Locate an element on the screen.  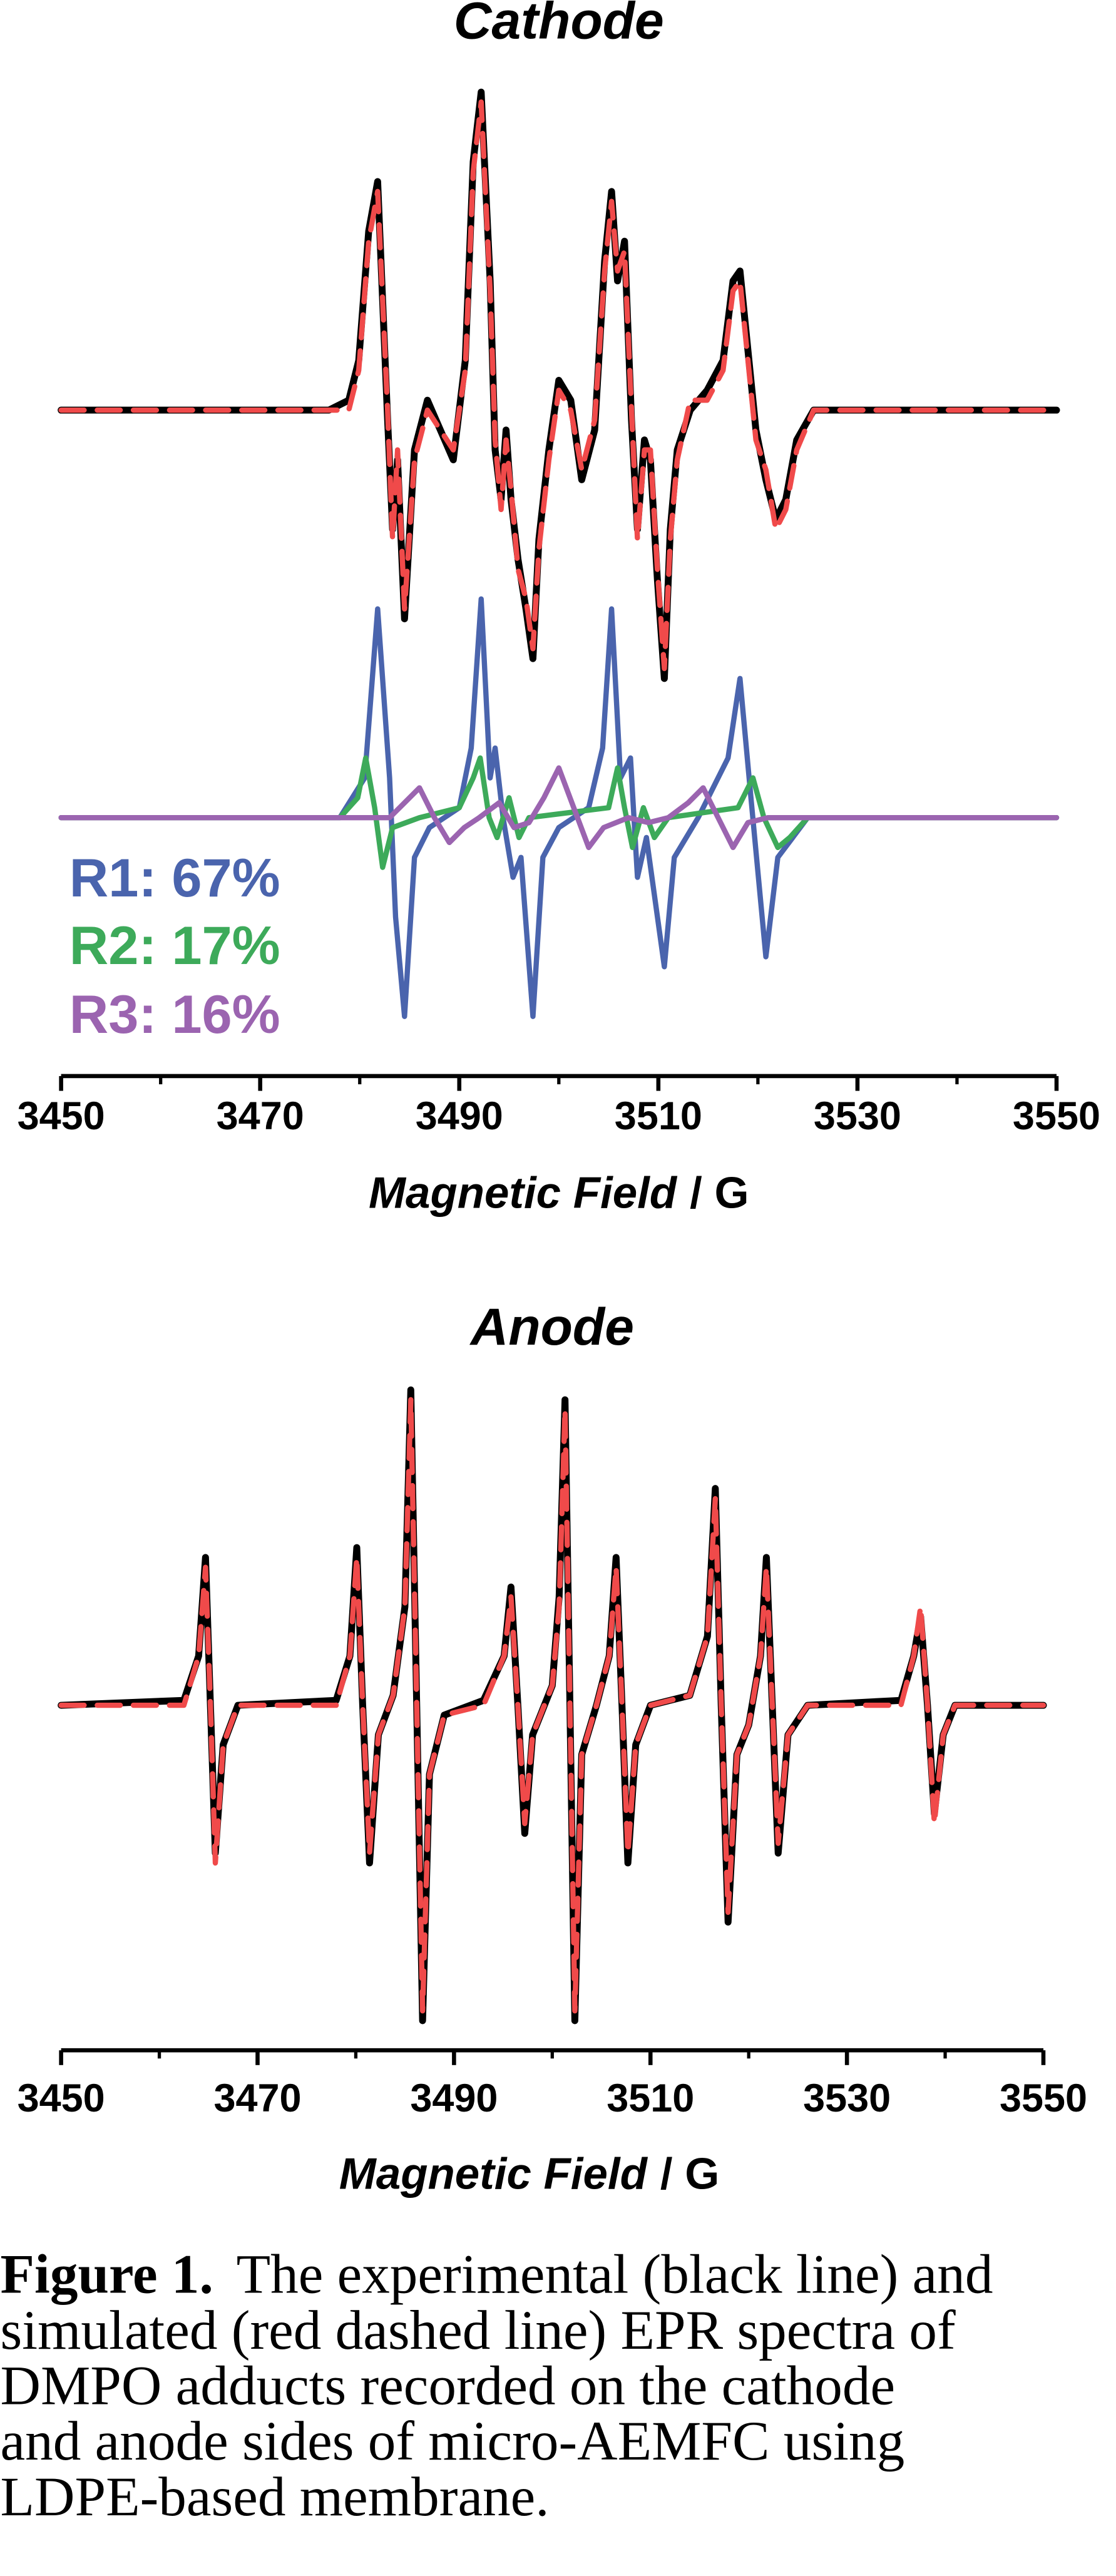
legend-label: R1: 67% is located at coordinates (174, 878).